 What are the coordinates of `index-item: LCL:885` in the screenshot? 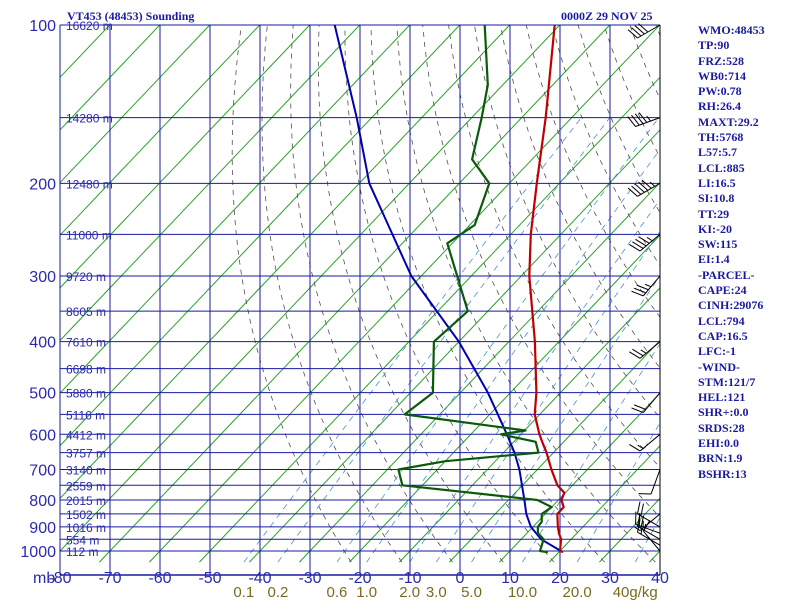 It's located at (721, 167).